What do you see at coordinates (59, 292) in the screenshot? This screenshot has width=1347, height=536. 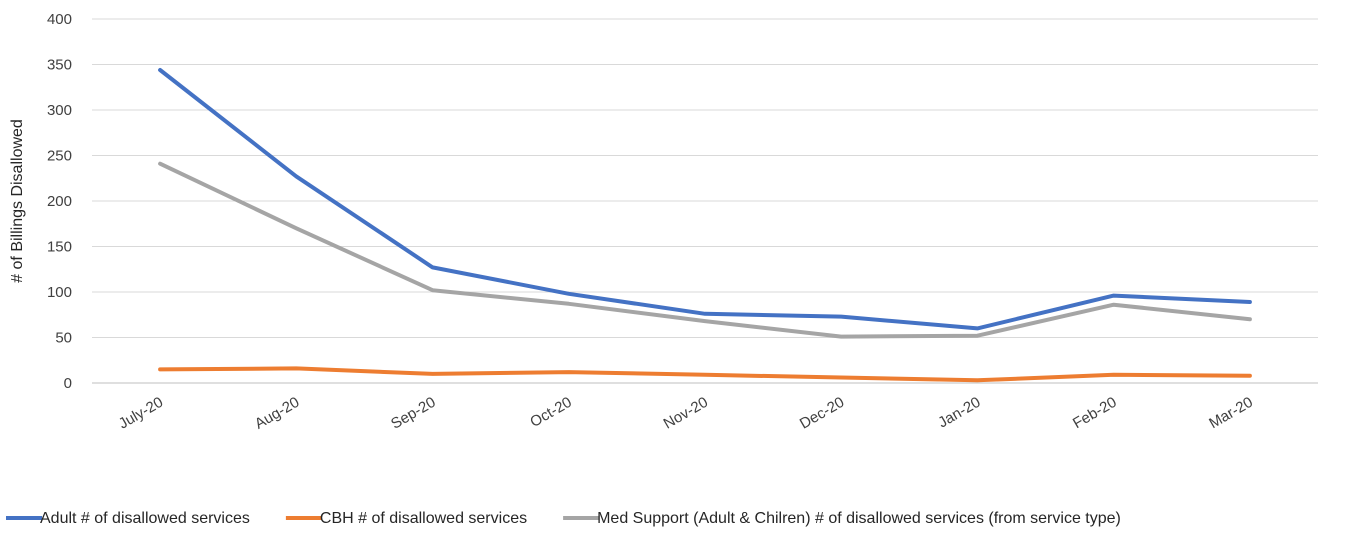 I see `y-tick-label: 100` at bounding box center [59, 292].